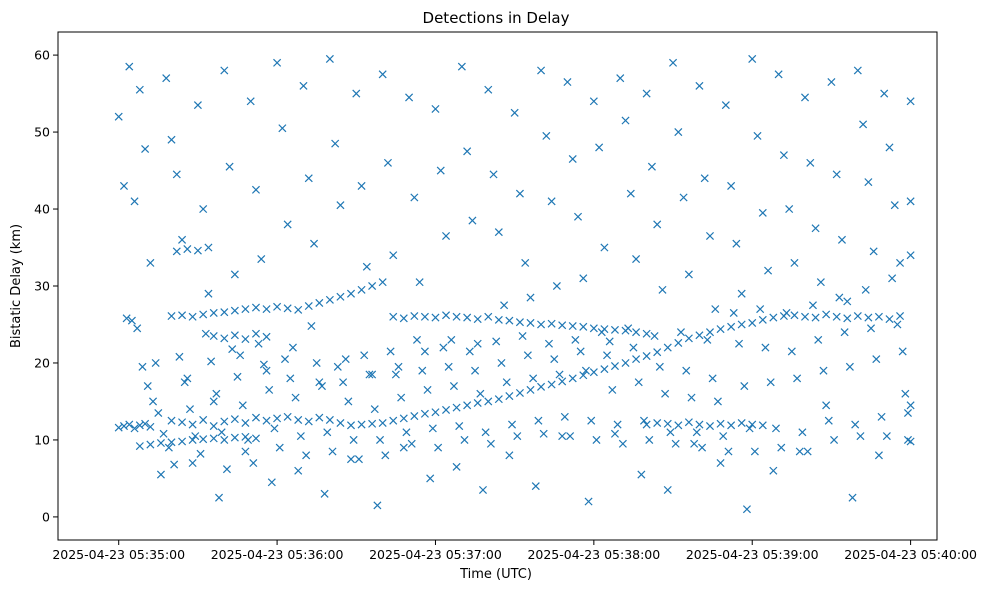 The image size is (985, 590). I want to click on x-axis-label: Time (UTC), so click(495, 574).